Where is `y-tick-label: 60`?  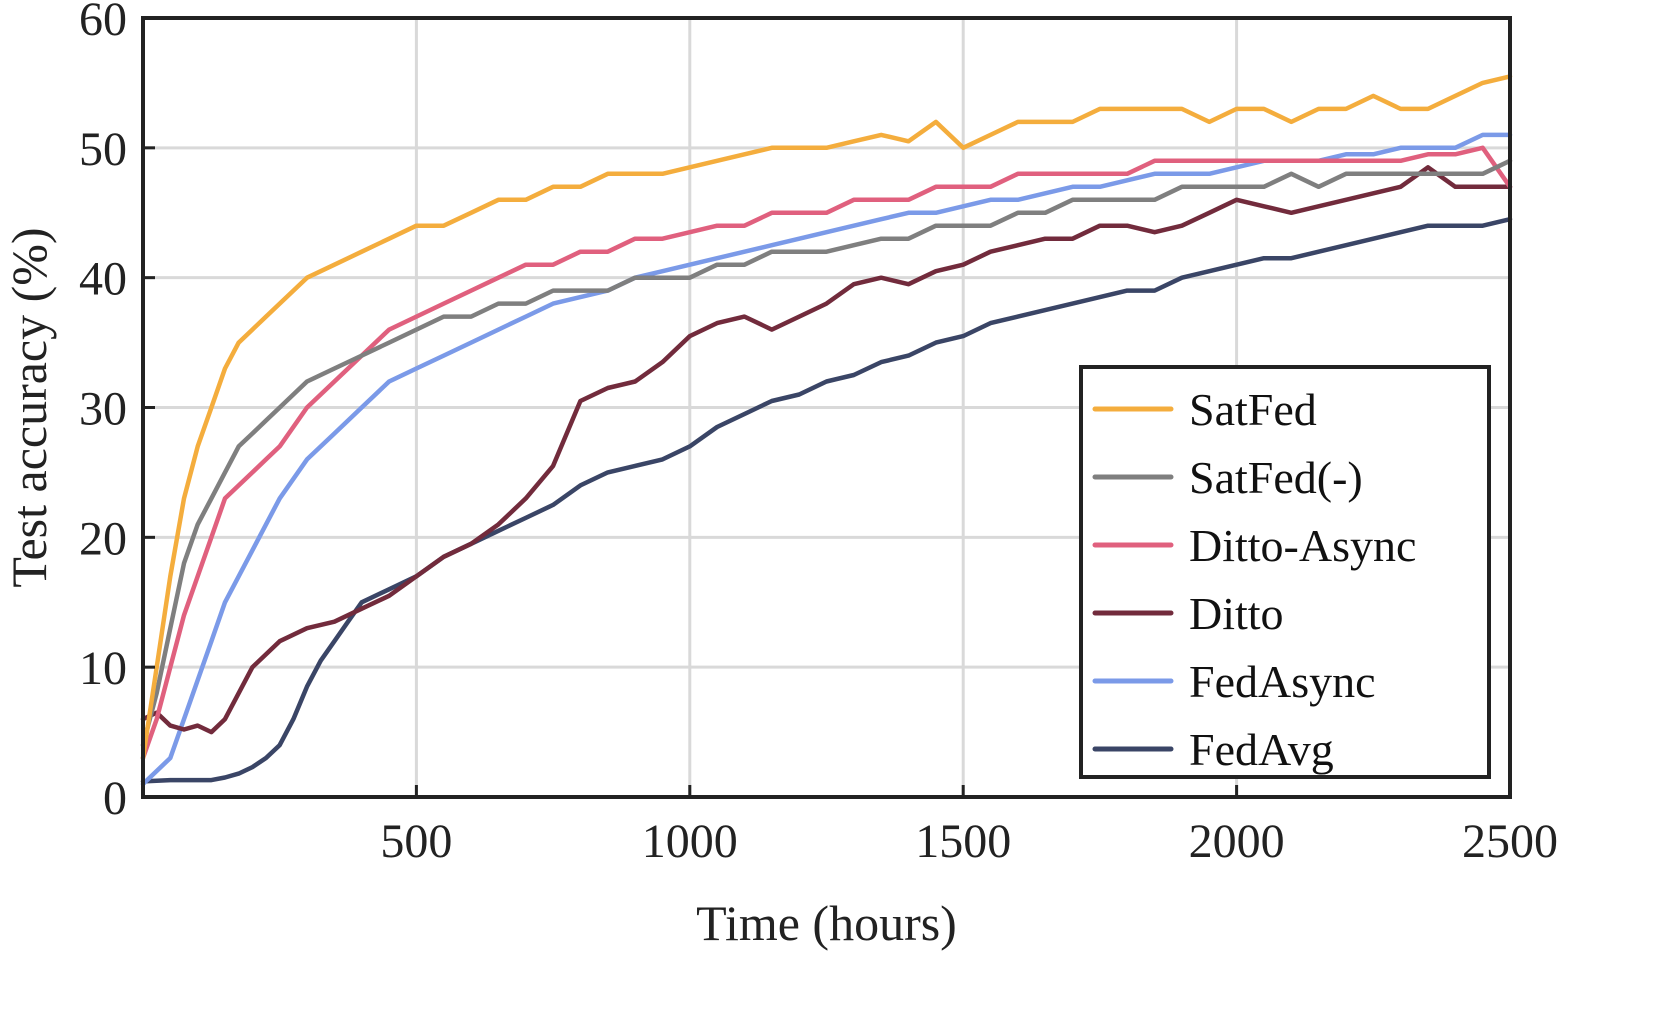 y-tick-label: 60 is located at coordinates (103, 23).